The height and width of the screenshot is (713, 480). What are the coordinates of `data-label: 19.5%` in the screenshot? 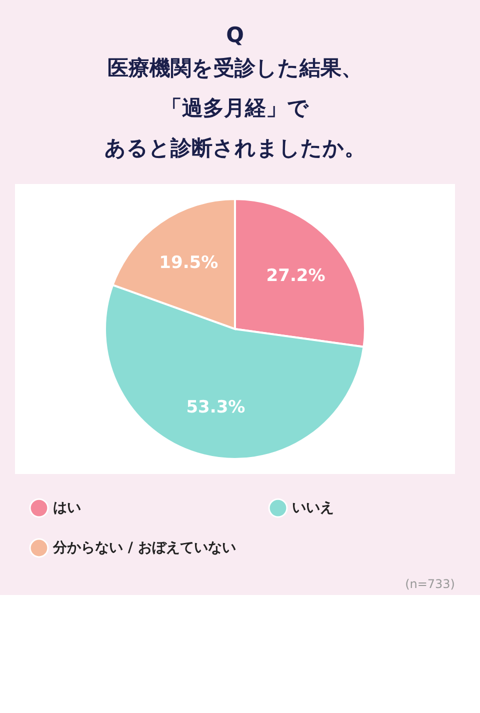 It's located at (188, 263).